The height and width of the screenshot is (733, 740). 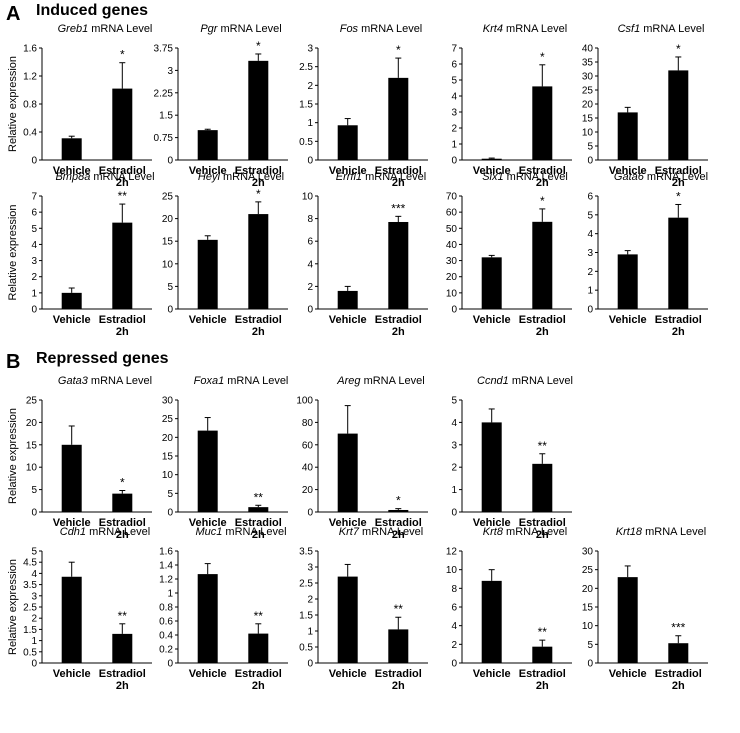 What do you see at coordinates (525, 29) in the screenshot?
I see `chart-title: Krt4 mRNA Level` at bounding box center [525, 29].